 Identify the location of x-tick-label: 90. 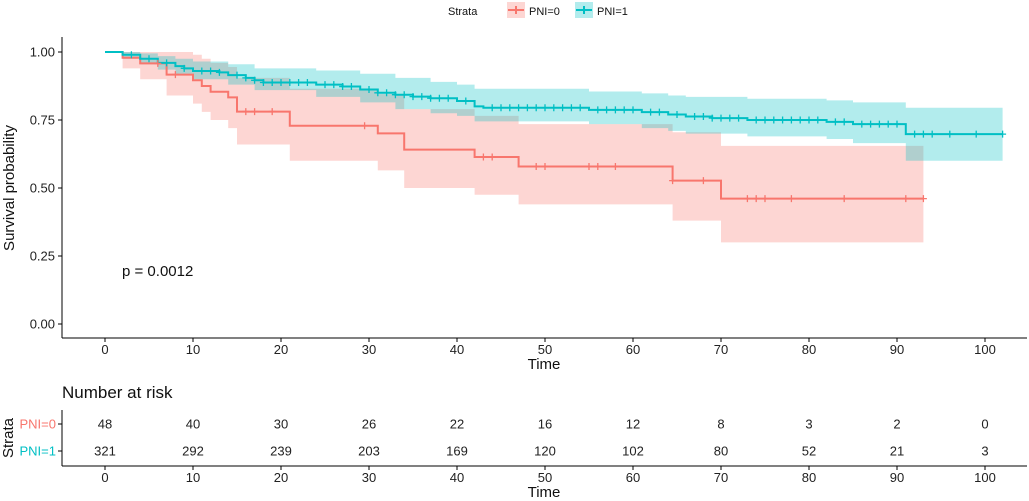
(897, 349).